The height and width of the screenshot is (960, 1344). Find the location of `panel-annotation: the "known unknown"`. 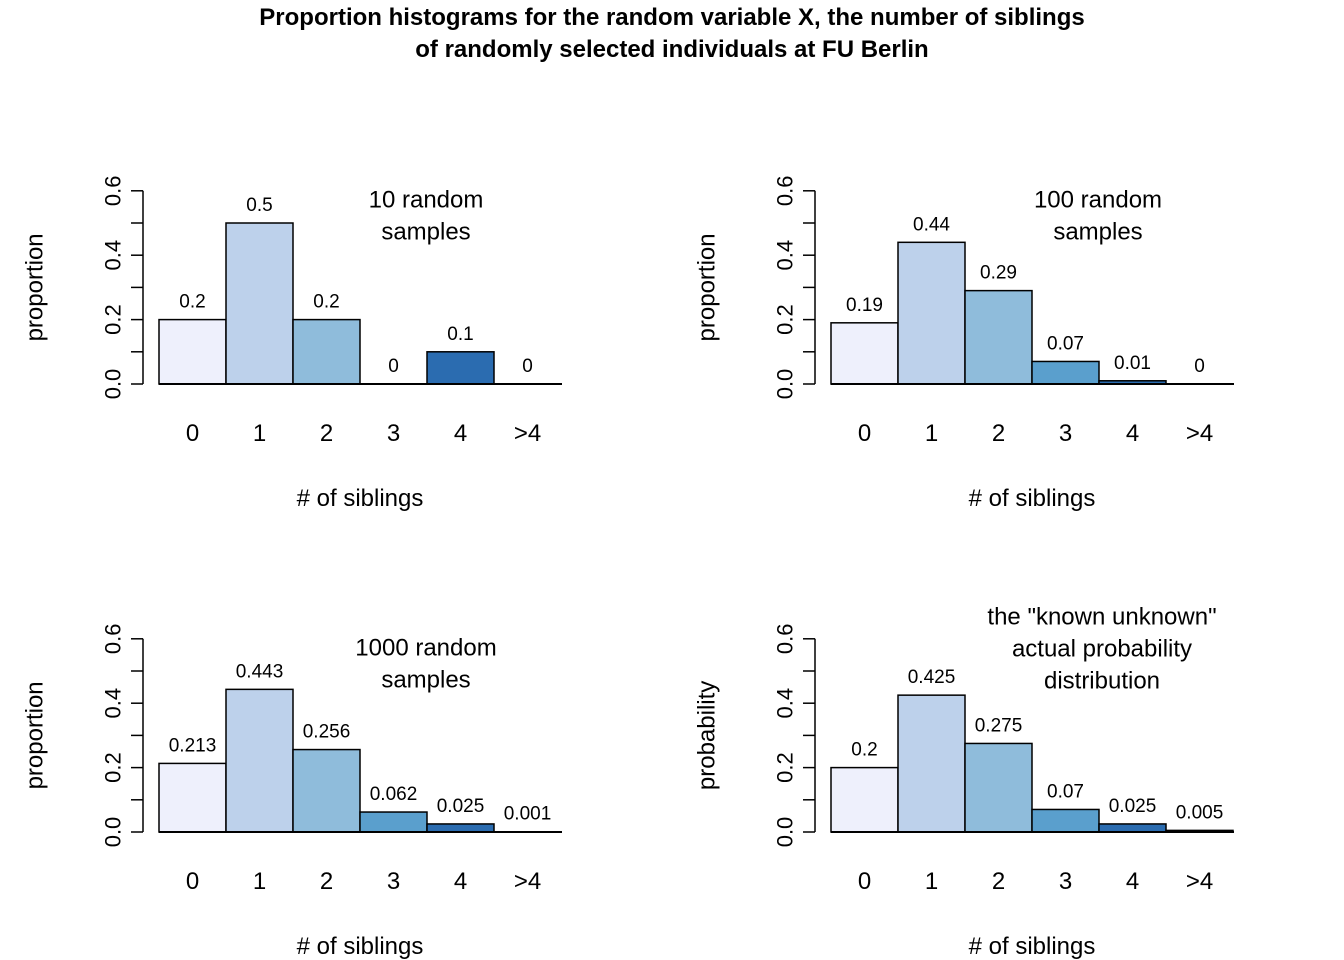

panel-annotation: the "known unknown" is located at coordinates (1101, 617).